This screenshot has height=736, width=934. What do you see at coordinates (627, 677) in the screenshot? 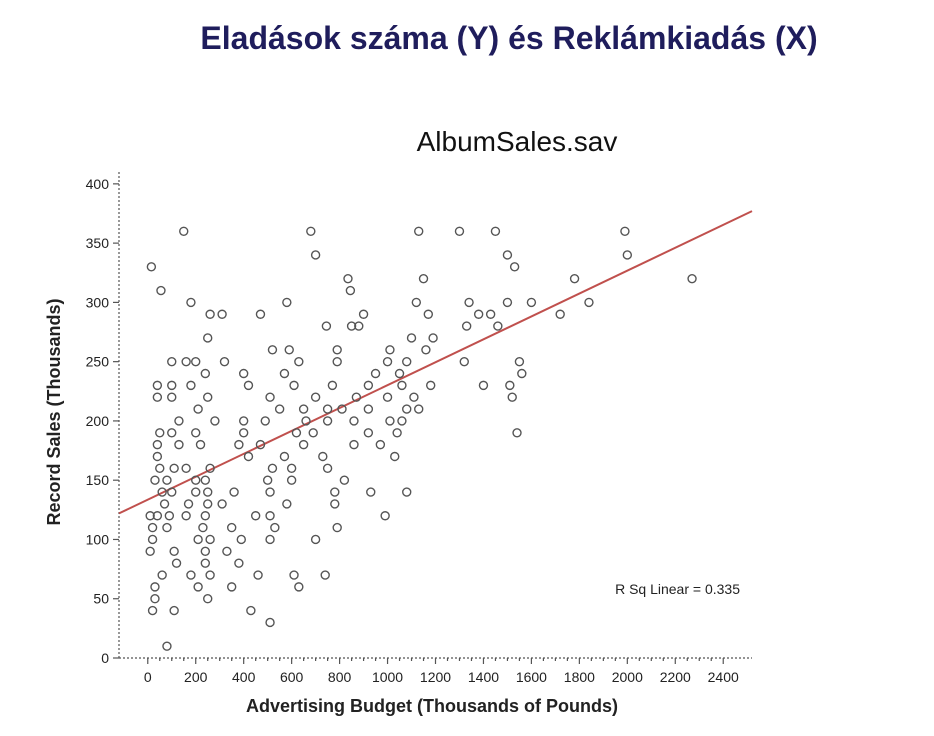
I see `x-tick-label: 2000` at bounding box center [627, 677].